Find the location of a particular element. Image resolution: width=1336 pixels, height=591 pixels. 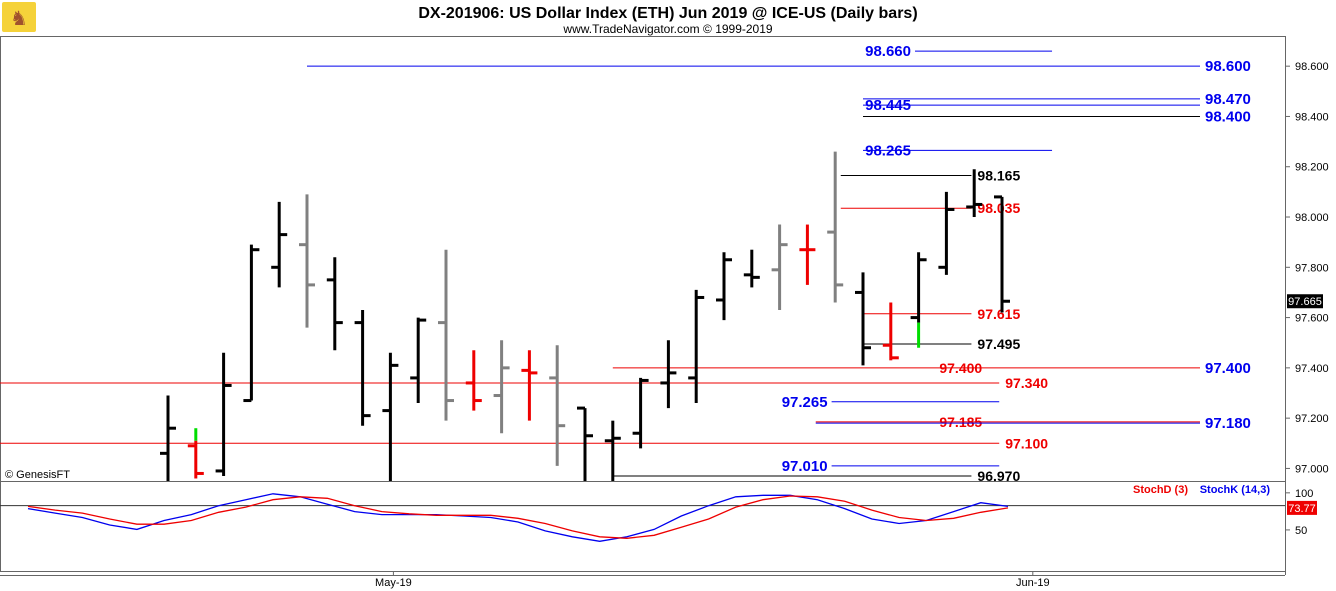

price-tick-label: 97.200 is located at coordinates (1312, 419).